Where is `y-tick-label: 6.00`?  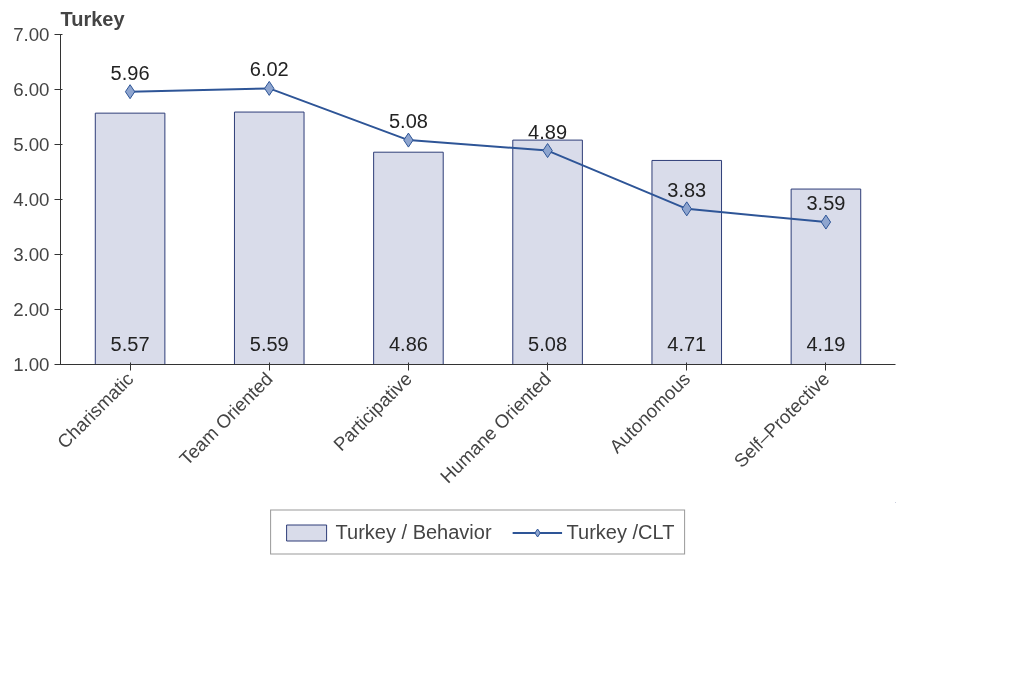
y-tick-label: 6.00 is located at coordinates (31, 89).